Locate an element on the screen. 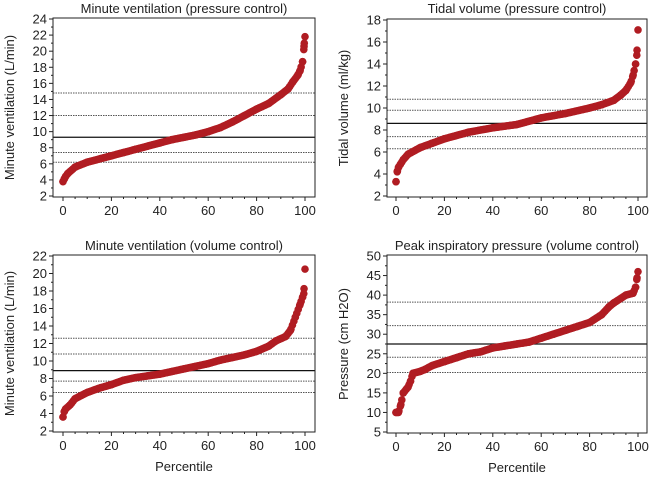  y-tick-label: 50 is located at coordinates (374, 256).